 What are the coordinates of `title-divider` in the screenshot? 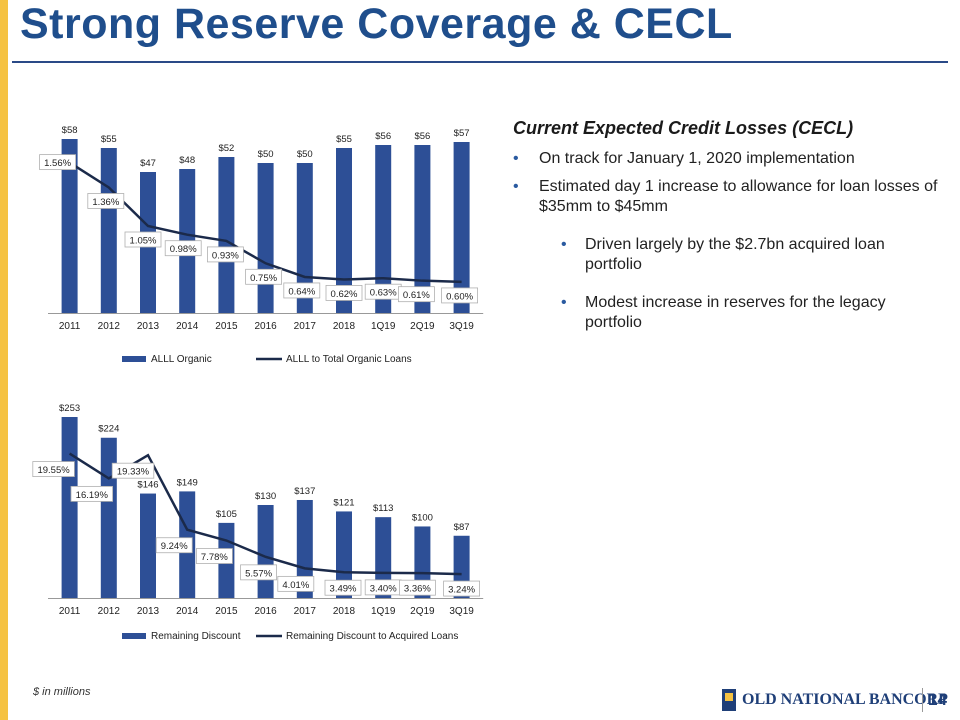 It's located at (480, 62).